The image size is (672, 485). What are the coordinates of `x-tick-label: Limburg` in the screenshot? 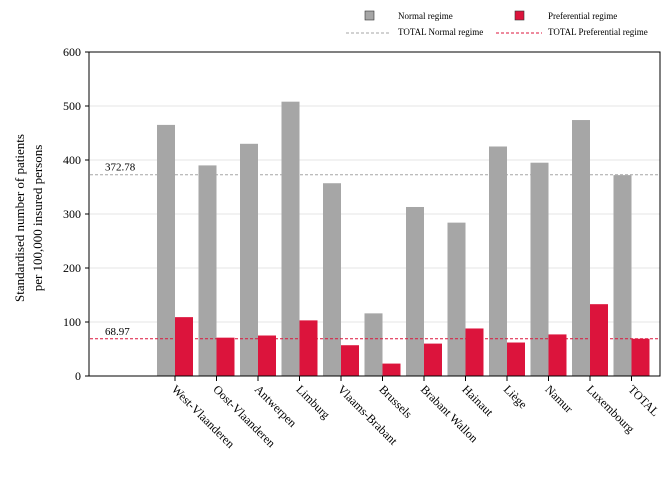 It's located at (312, 401).